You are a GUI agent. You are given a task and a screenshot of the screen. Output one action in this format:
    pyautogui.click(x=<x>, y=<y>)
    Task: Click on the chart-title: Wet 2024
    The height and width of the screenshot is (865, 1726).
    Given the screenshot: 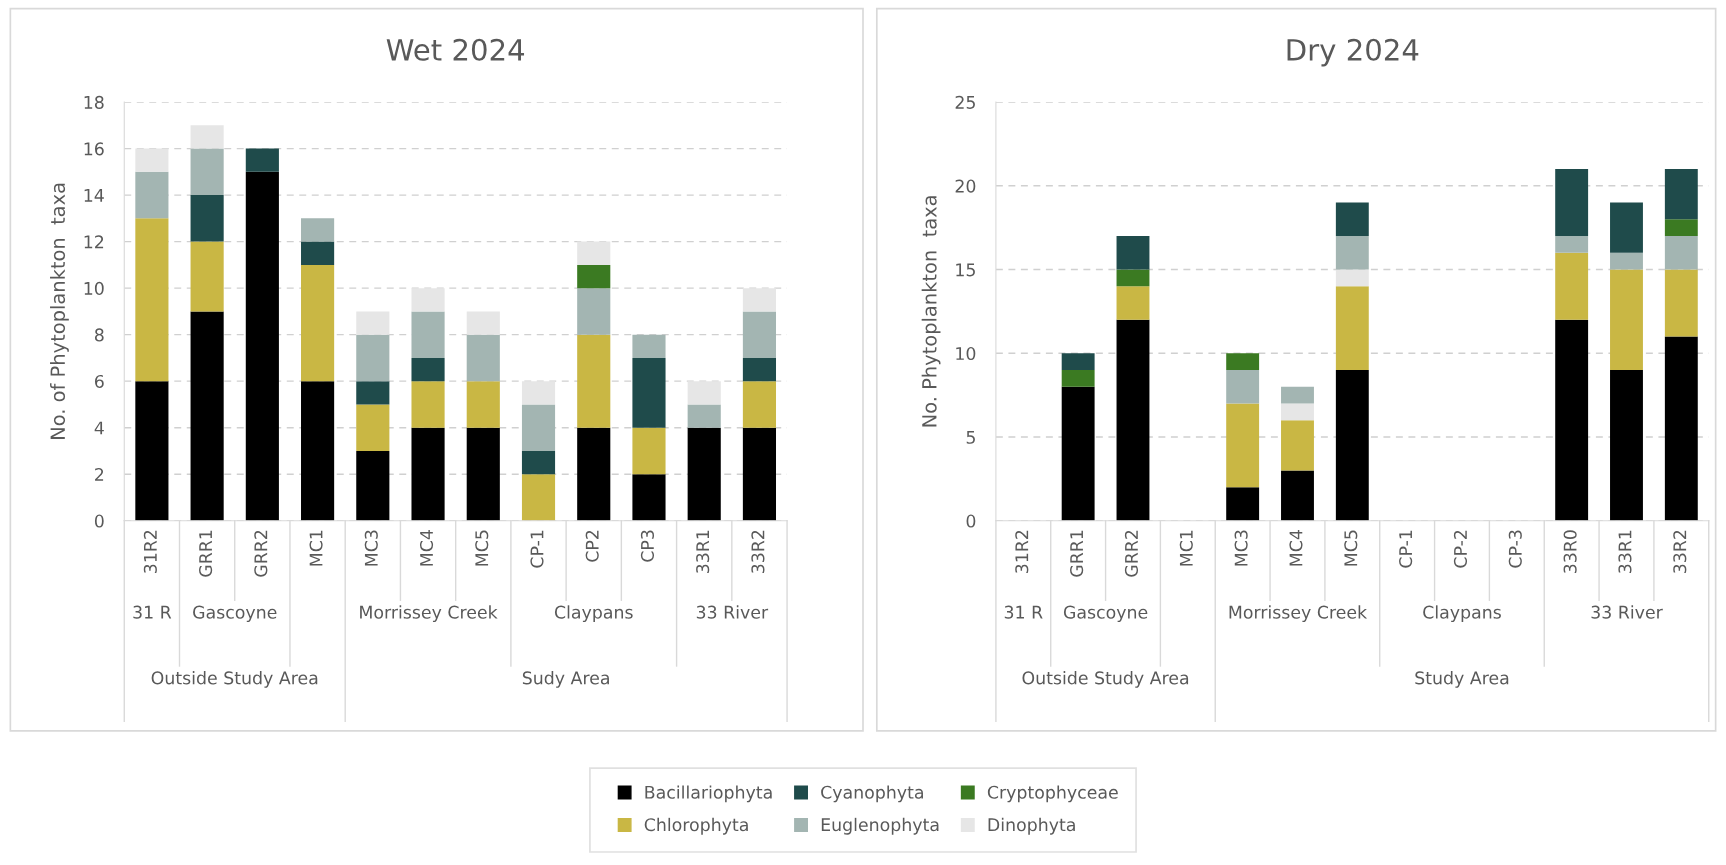 What is the action you would take?
    pyautogui.click(x=455, y=49)
    